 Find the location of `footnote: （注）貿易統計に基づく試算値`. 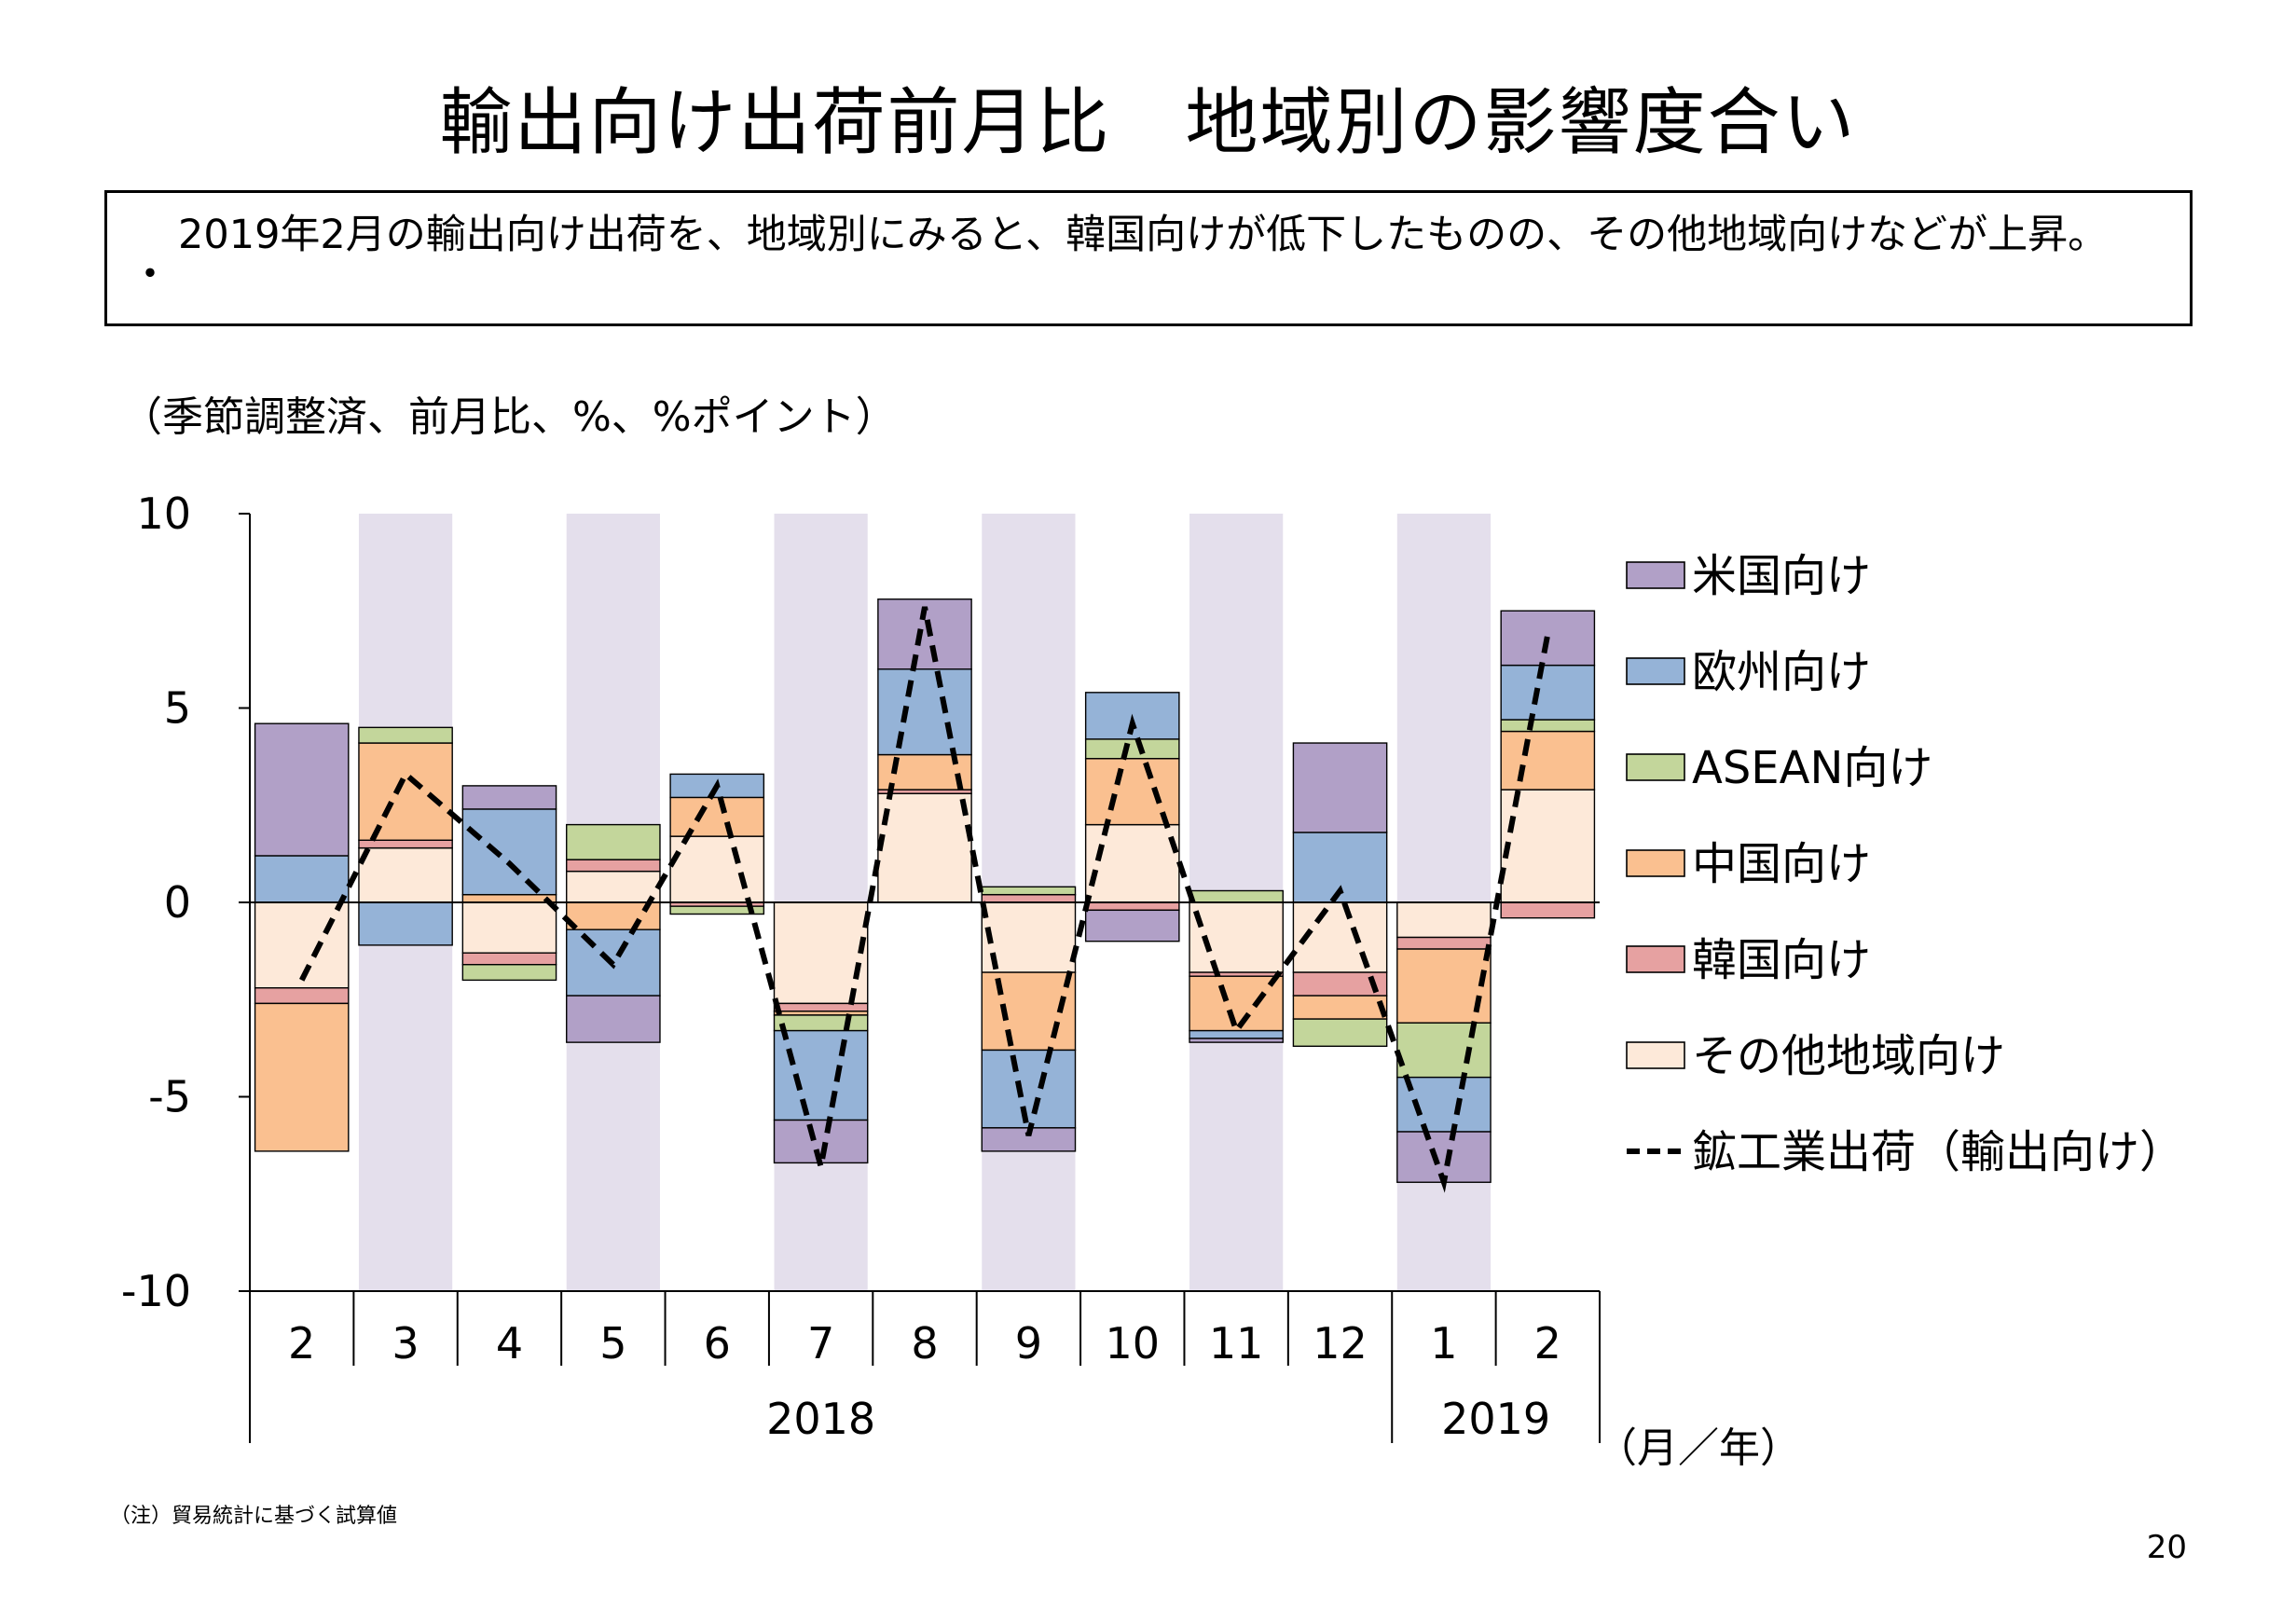

footnote: （注）貿易統計に基づく試算値 is located at coordinates (254, 1516).